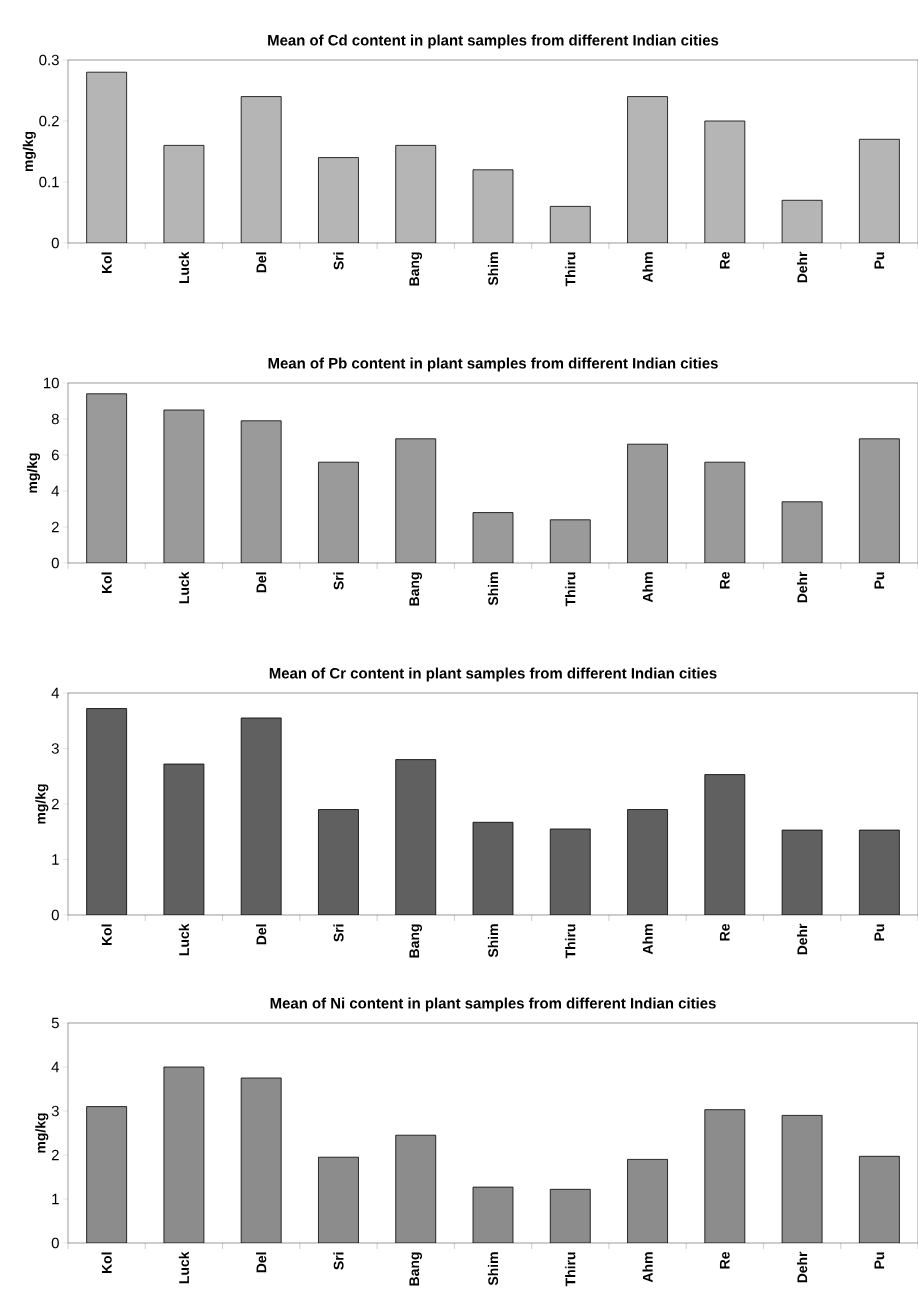  What do you see at coordinates (493, 41) in the screenshot?
I see `chart-title: Mean of Cd content in plant samples from different Indian cities` at bounding box center [493, 41].